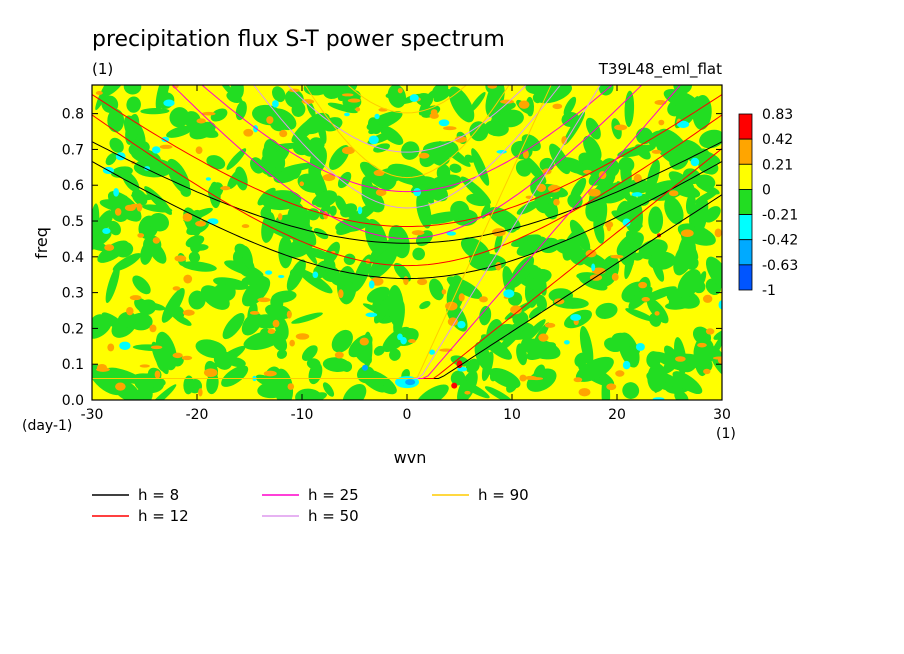  I want to click on x-tick-label: 20, so click(617, 415).